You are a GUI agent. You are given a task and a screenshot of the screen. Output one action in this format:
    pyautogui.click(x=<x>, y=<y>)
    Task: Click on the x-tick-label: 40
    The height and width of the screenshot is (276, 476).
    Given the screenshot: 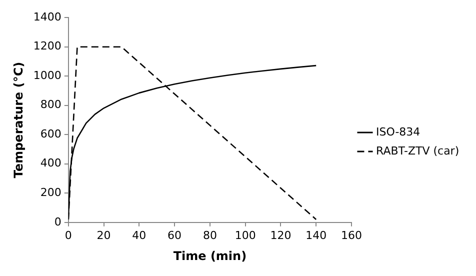 What is the action you would take?
    pyautogui.click(x=139, y=235)
    